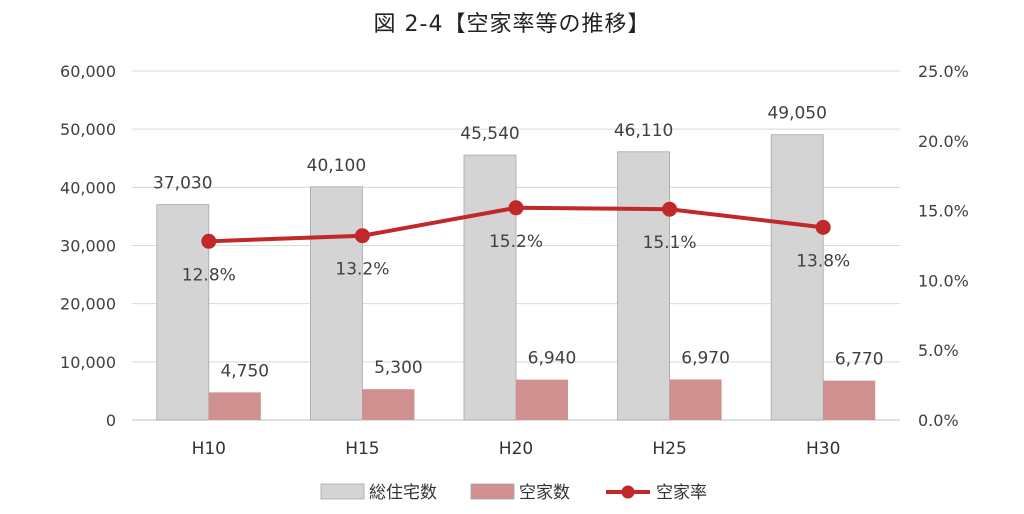  Describe the element at coordinates (938, 420) in the screenshot. I see `y-right-tick-label: 0.0%` at that location.